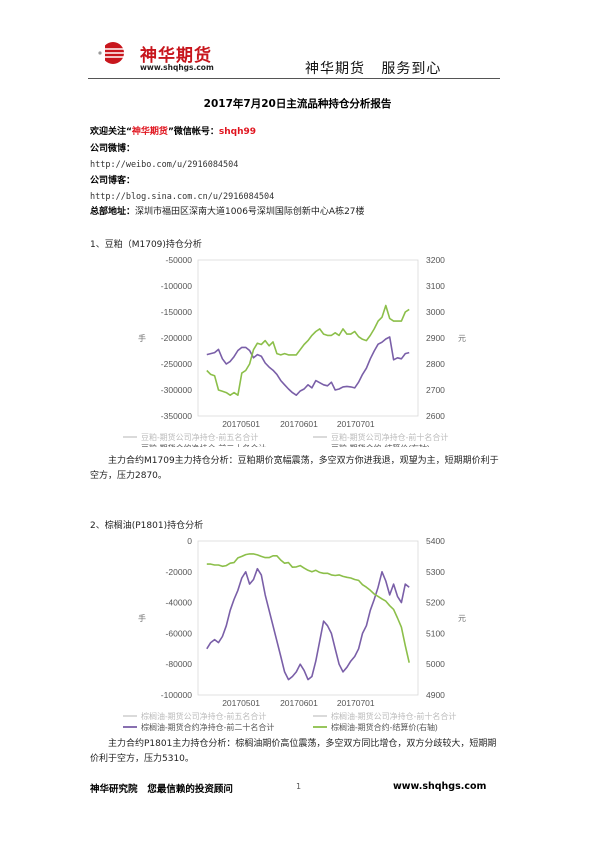 Image resolution: width=595 pixels, height=842 pixels. What do you see at coordinates (164, 165) in the screenshot?
I see `weibo-link: http://weibo.com/u/2916084504` at bounding box center [164, 165].